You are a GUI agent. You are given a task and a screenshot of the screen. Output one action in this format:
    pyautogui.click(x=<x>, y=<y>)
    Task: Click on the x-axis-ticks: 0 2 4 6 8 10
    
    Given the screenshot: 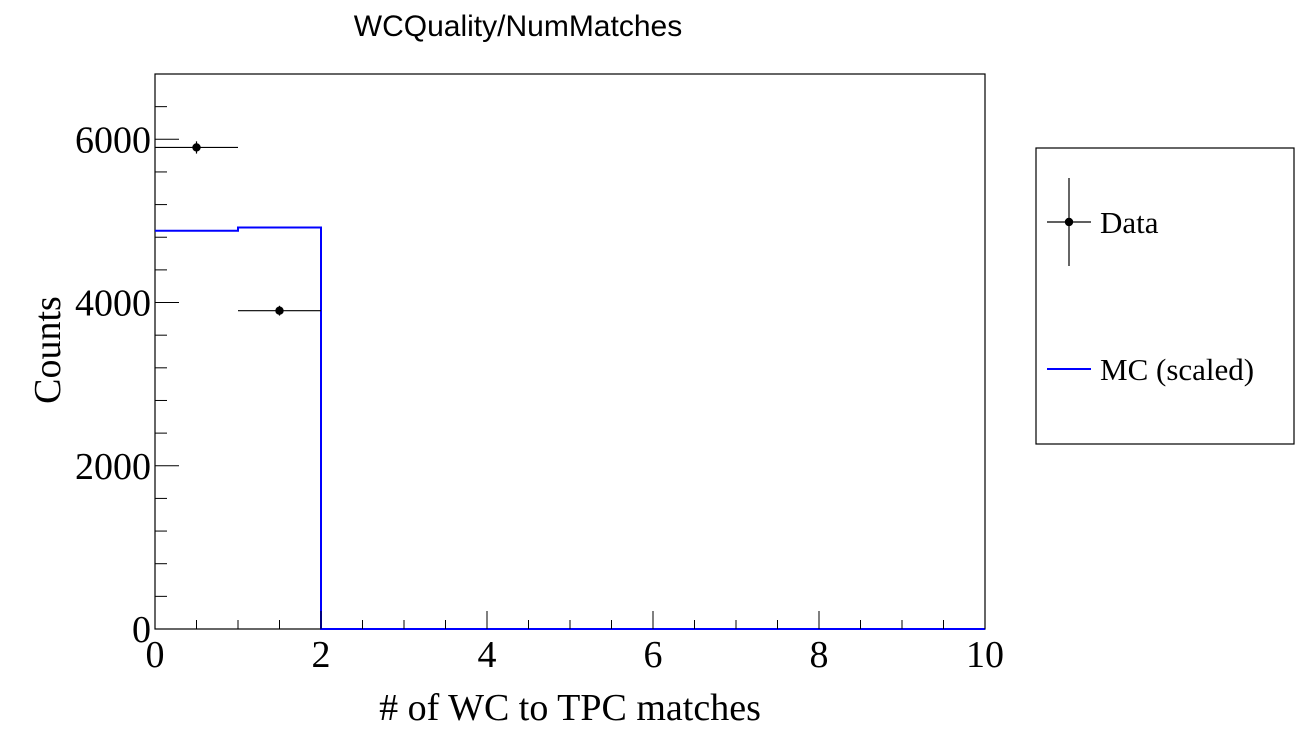 What is the action you would take?
    pyautogui.click(x=575, y=643)
    